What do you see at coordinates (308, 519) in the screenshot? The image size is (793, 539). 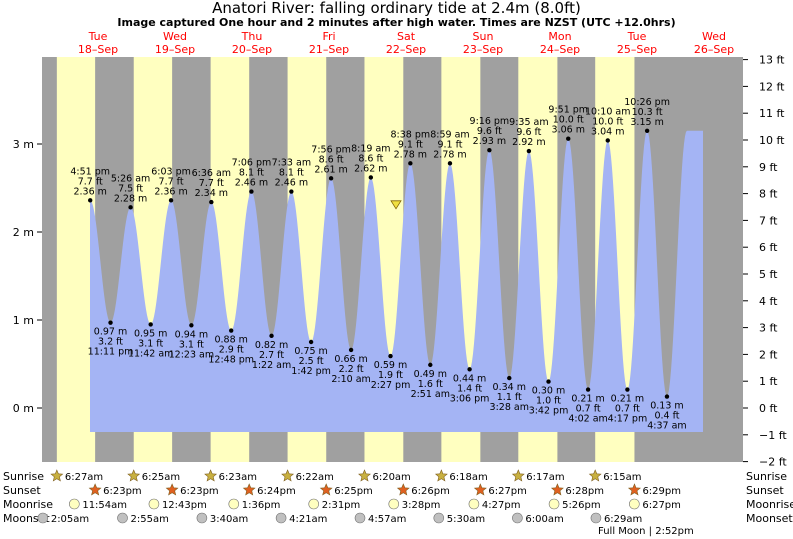 I see `moonset-time: 4:21am` at bounding box center [308, 519].